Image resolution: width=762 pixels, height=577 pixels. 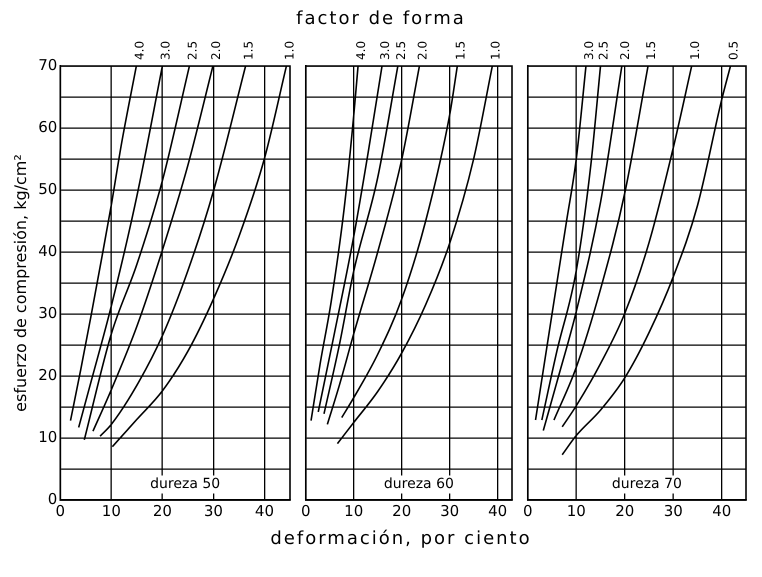 What do you see at coordinates (401, 538) in the screenshot?
I see `x-axis-title: deformación, por ciento` at bounding box center [401, 538].